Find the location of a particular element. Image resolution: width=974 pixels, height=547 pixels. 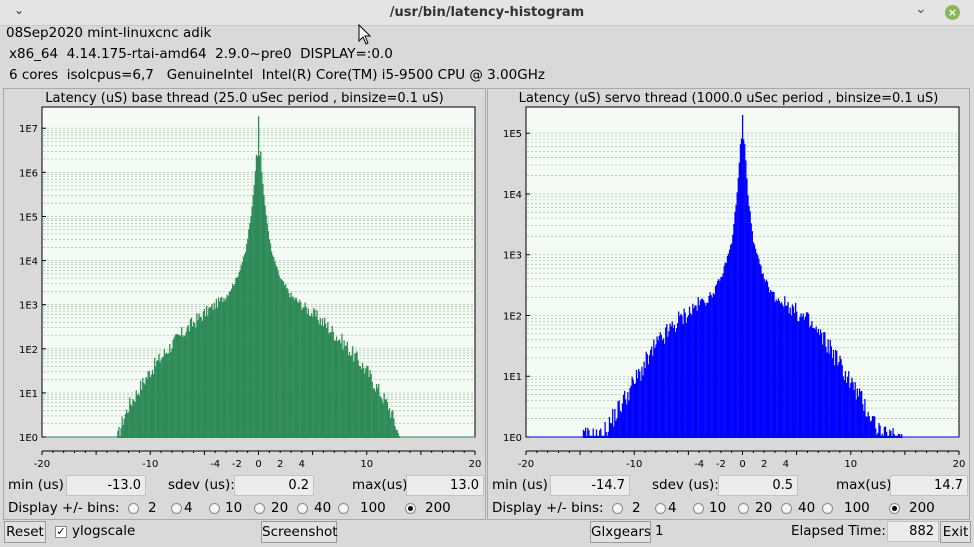

window-titlebar: ⌄ /usr/bin/latency-histogram ⌄ × is located at coordinates (487, 13).